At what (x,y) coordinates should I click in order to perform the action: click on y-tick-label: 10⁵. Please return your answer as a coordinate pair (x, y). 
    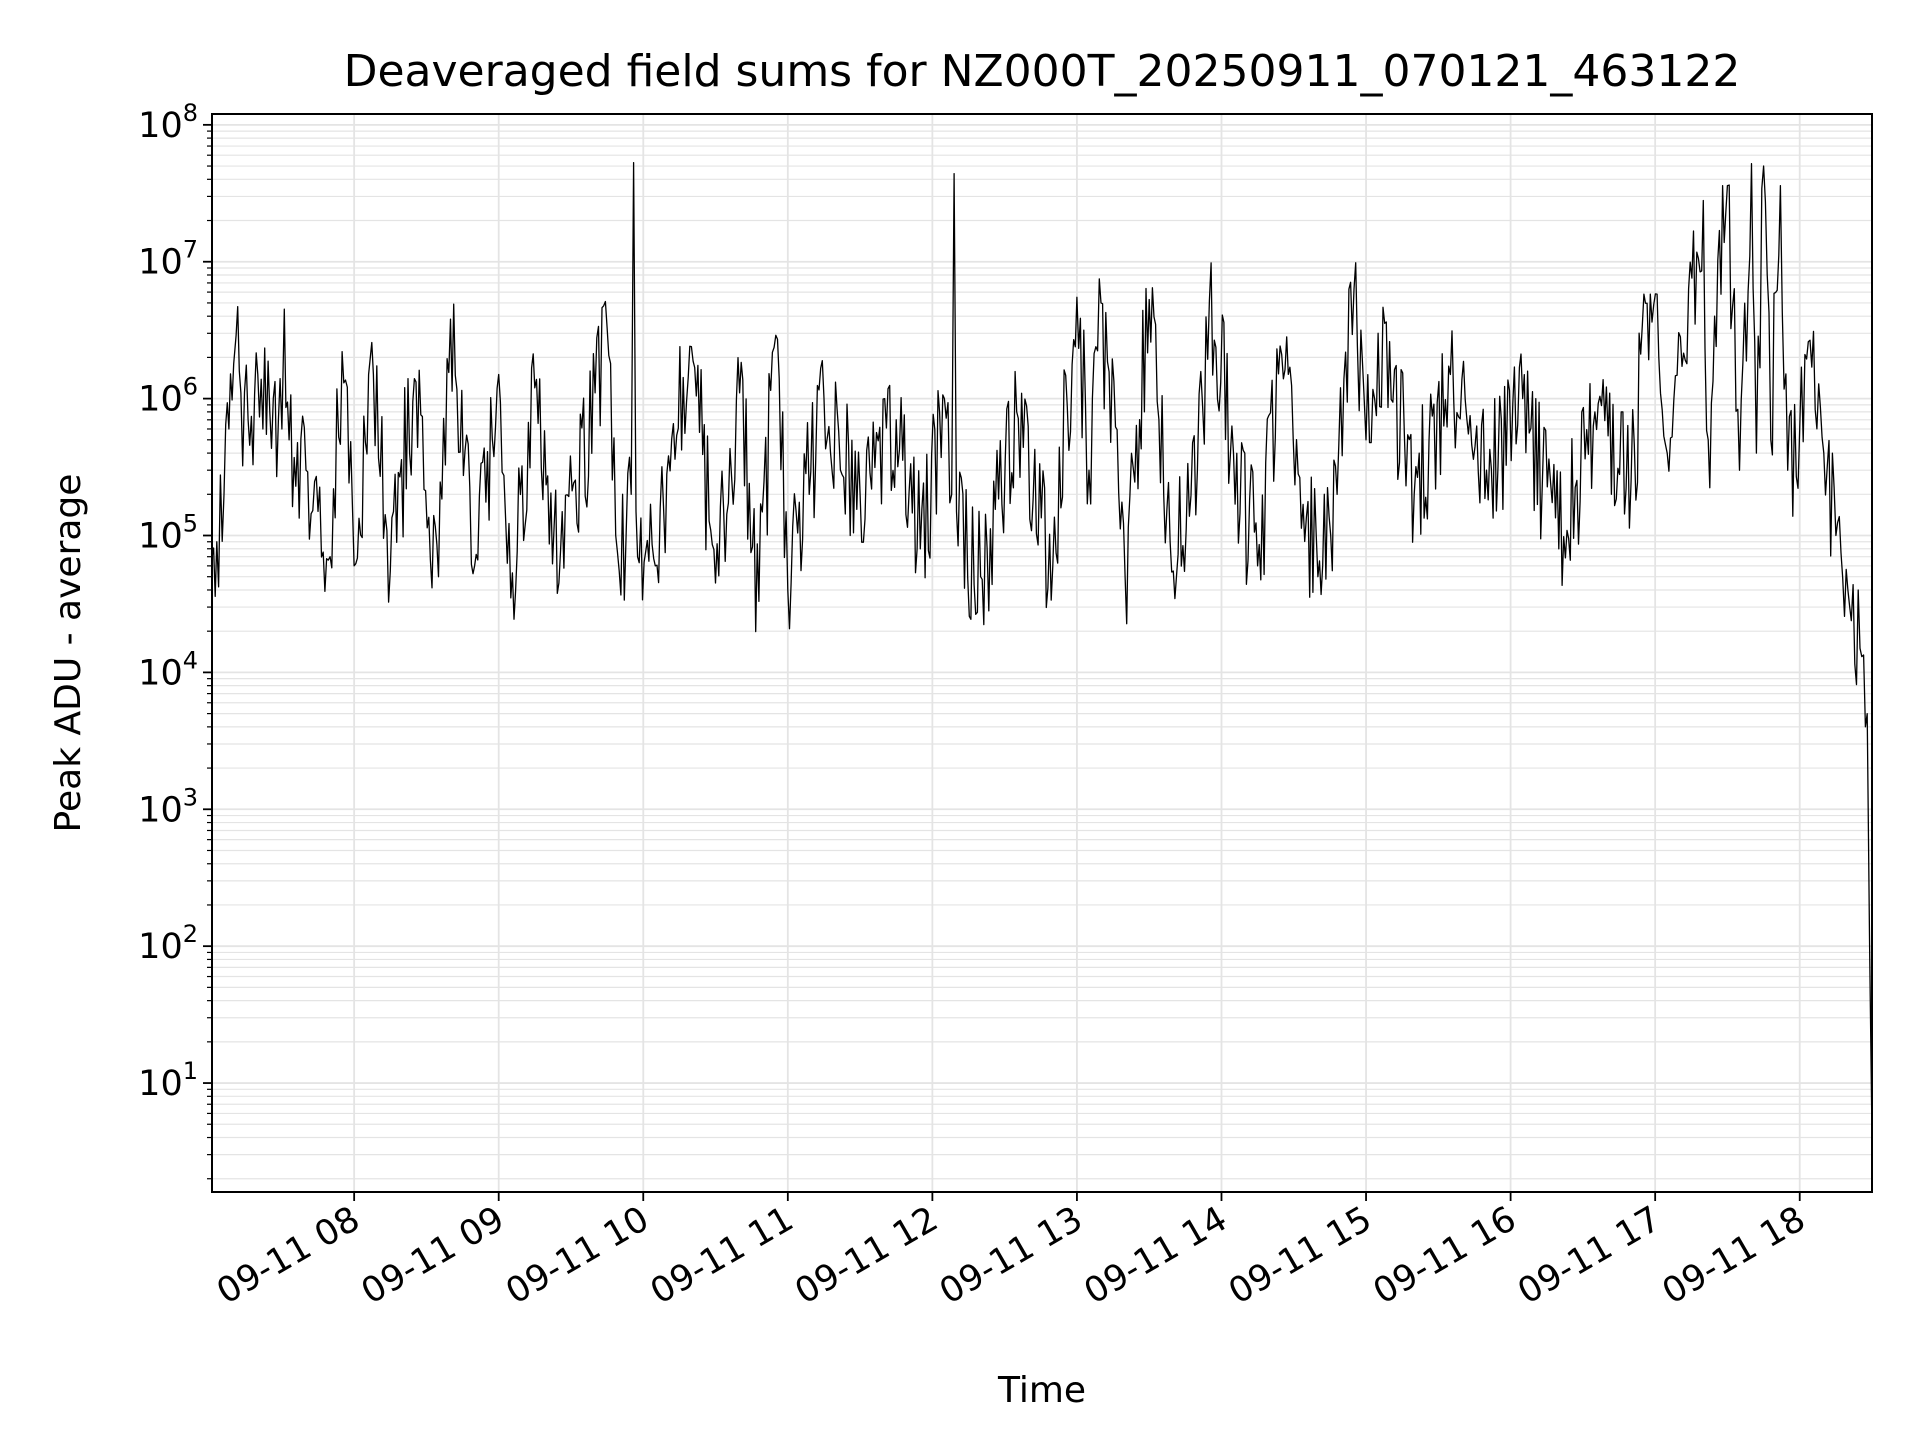
    Looking at the image, I should click on (168, 533).